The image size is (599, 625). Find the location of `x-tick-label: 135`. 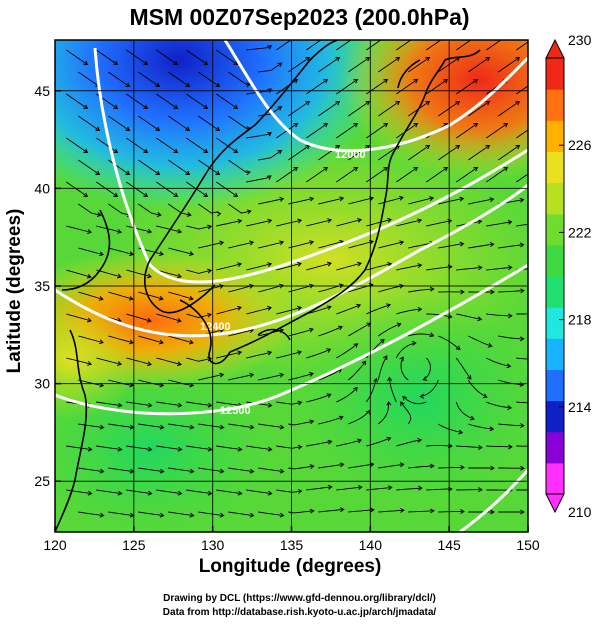

x-tick-label: 135 is located at coordinates (292, 545).